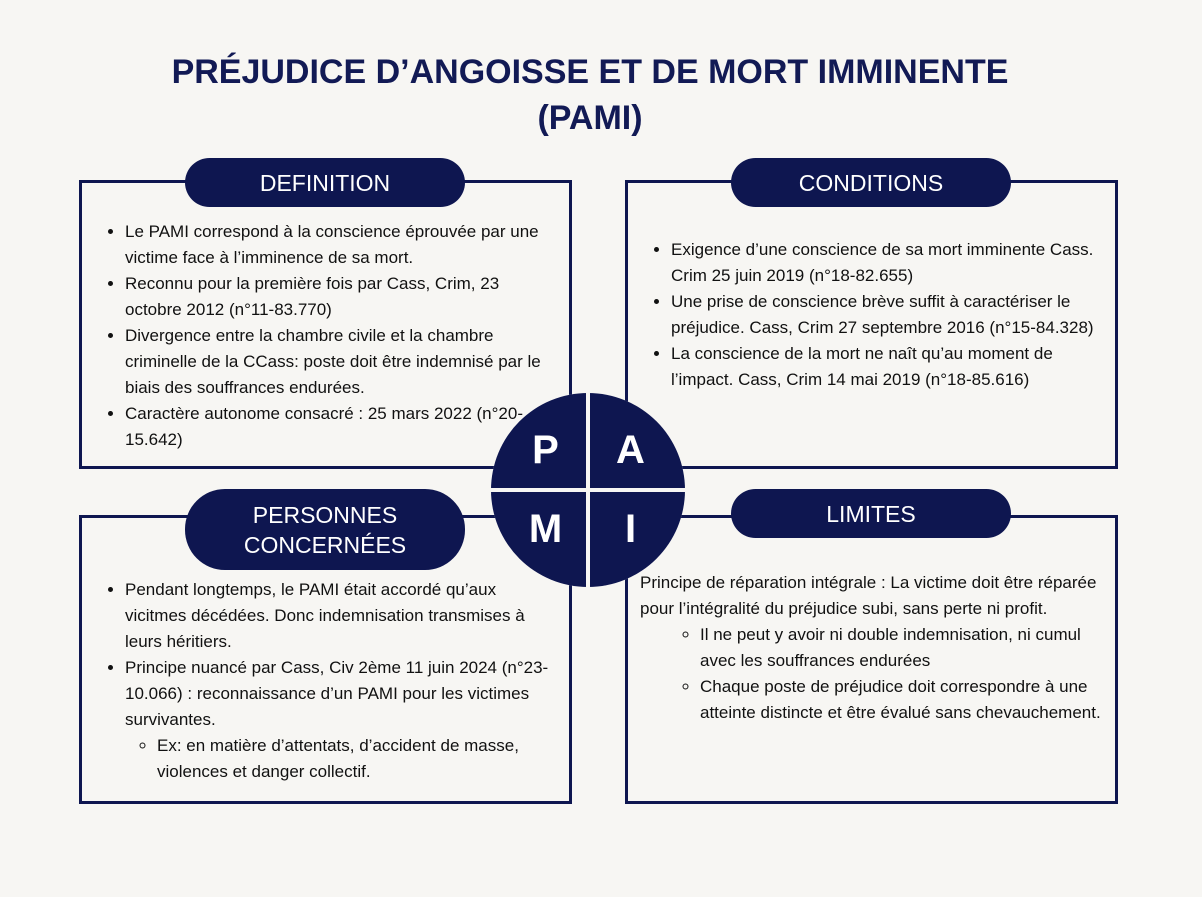 The width and height of the screenshot is (1202, 897). I want to click on letter-m: M, so click(538, 539).